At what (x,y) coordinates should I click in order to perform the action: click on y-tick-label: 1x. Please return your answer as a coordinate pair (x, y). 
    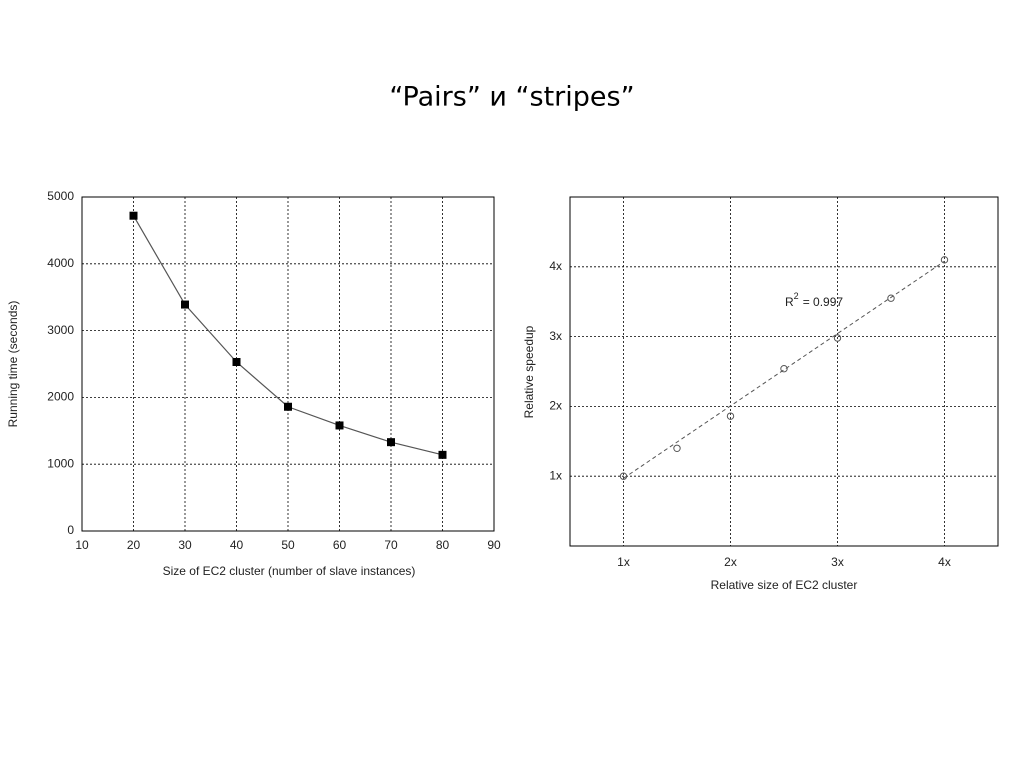
    Looking at the image, I should click on (555, 475).